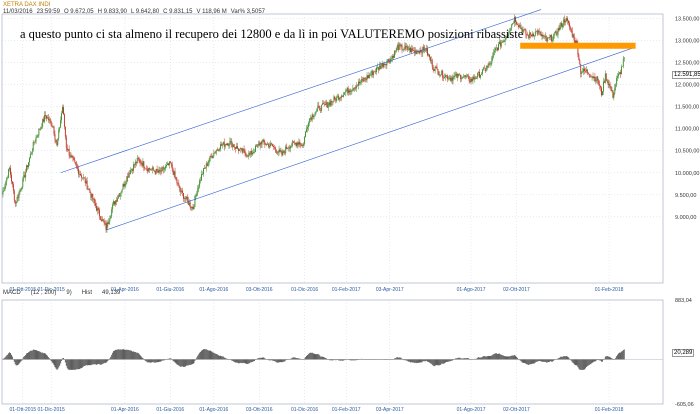 This screenshot has width=700, height=414. I want to click on date-tick-label: 01-Feb-2017, so click(346, 410).